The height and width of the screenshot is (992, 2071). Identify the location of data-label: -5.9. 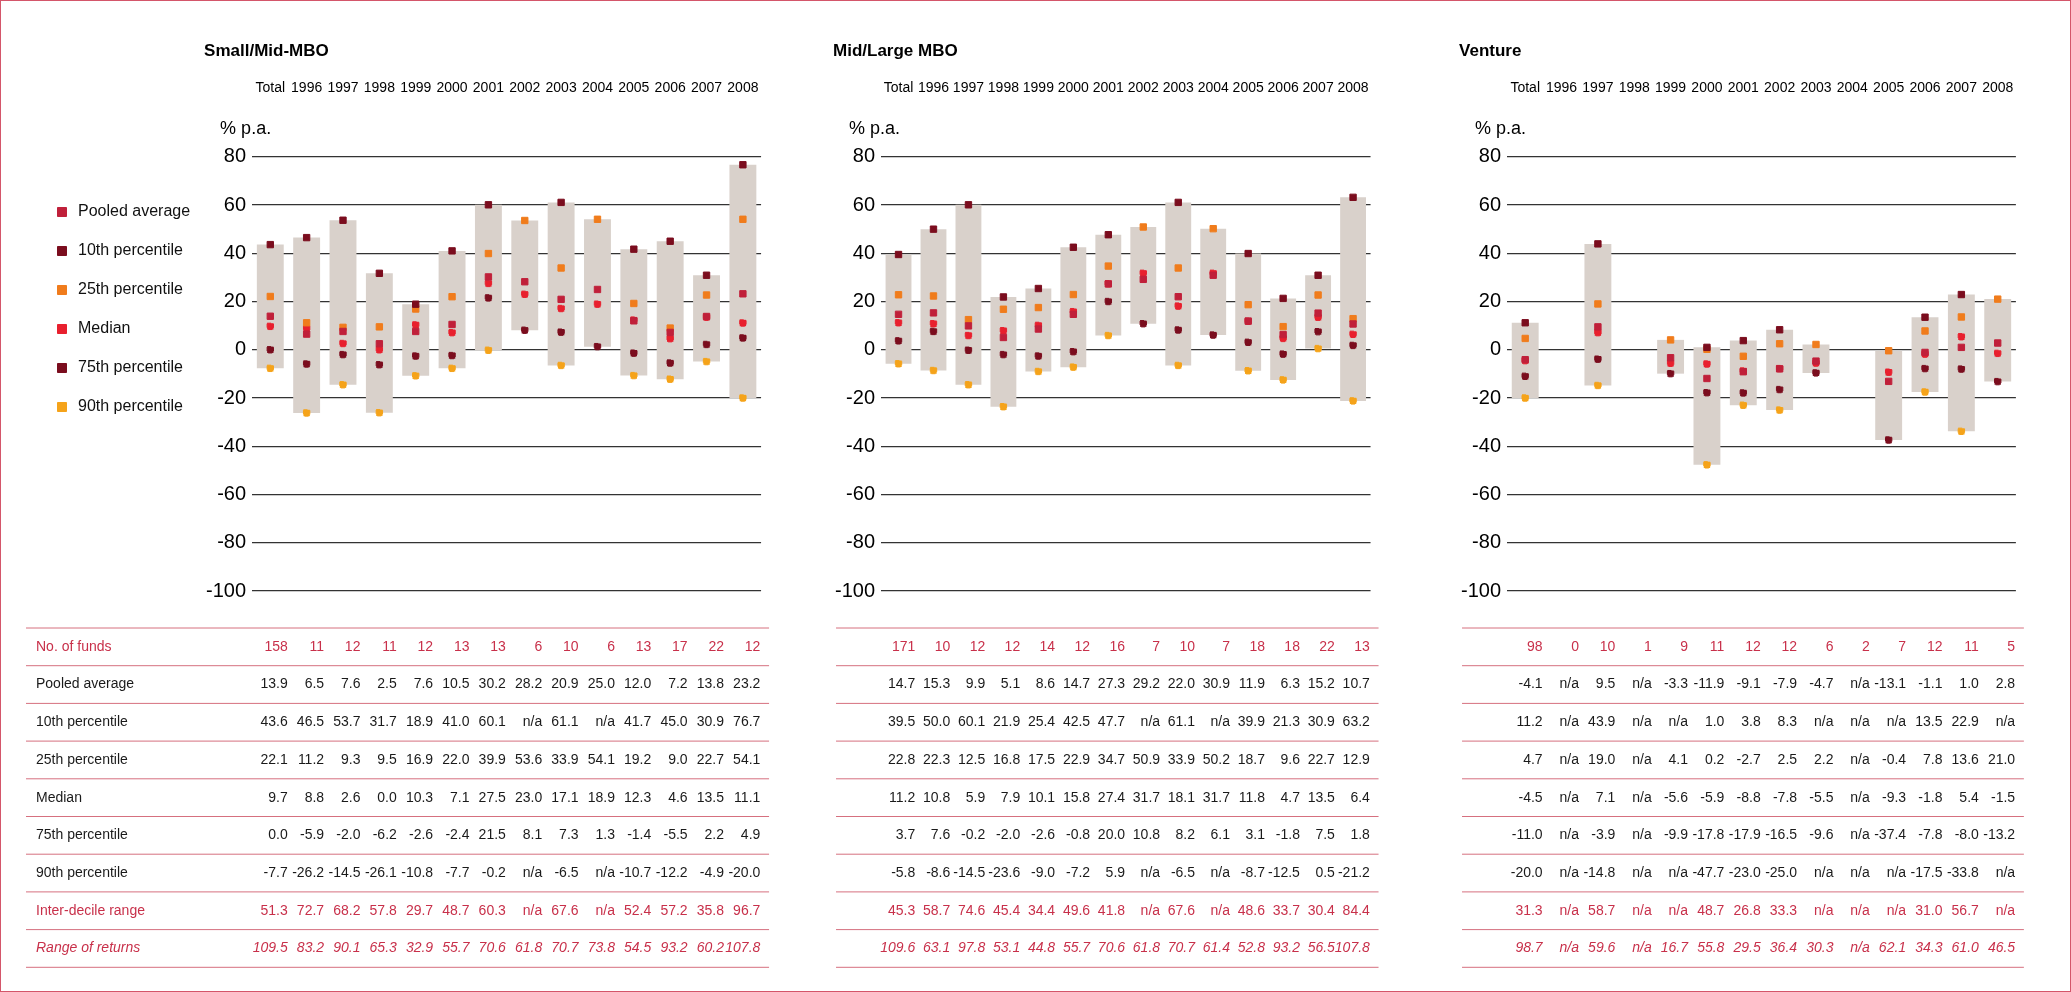
(312, 834).